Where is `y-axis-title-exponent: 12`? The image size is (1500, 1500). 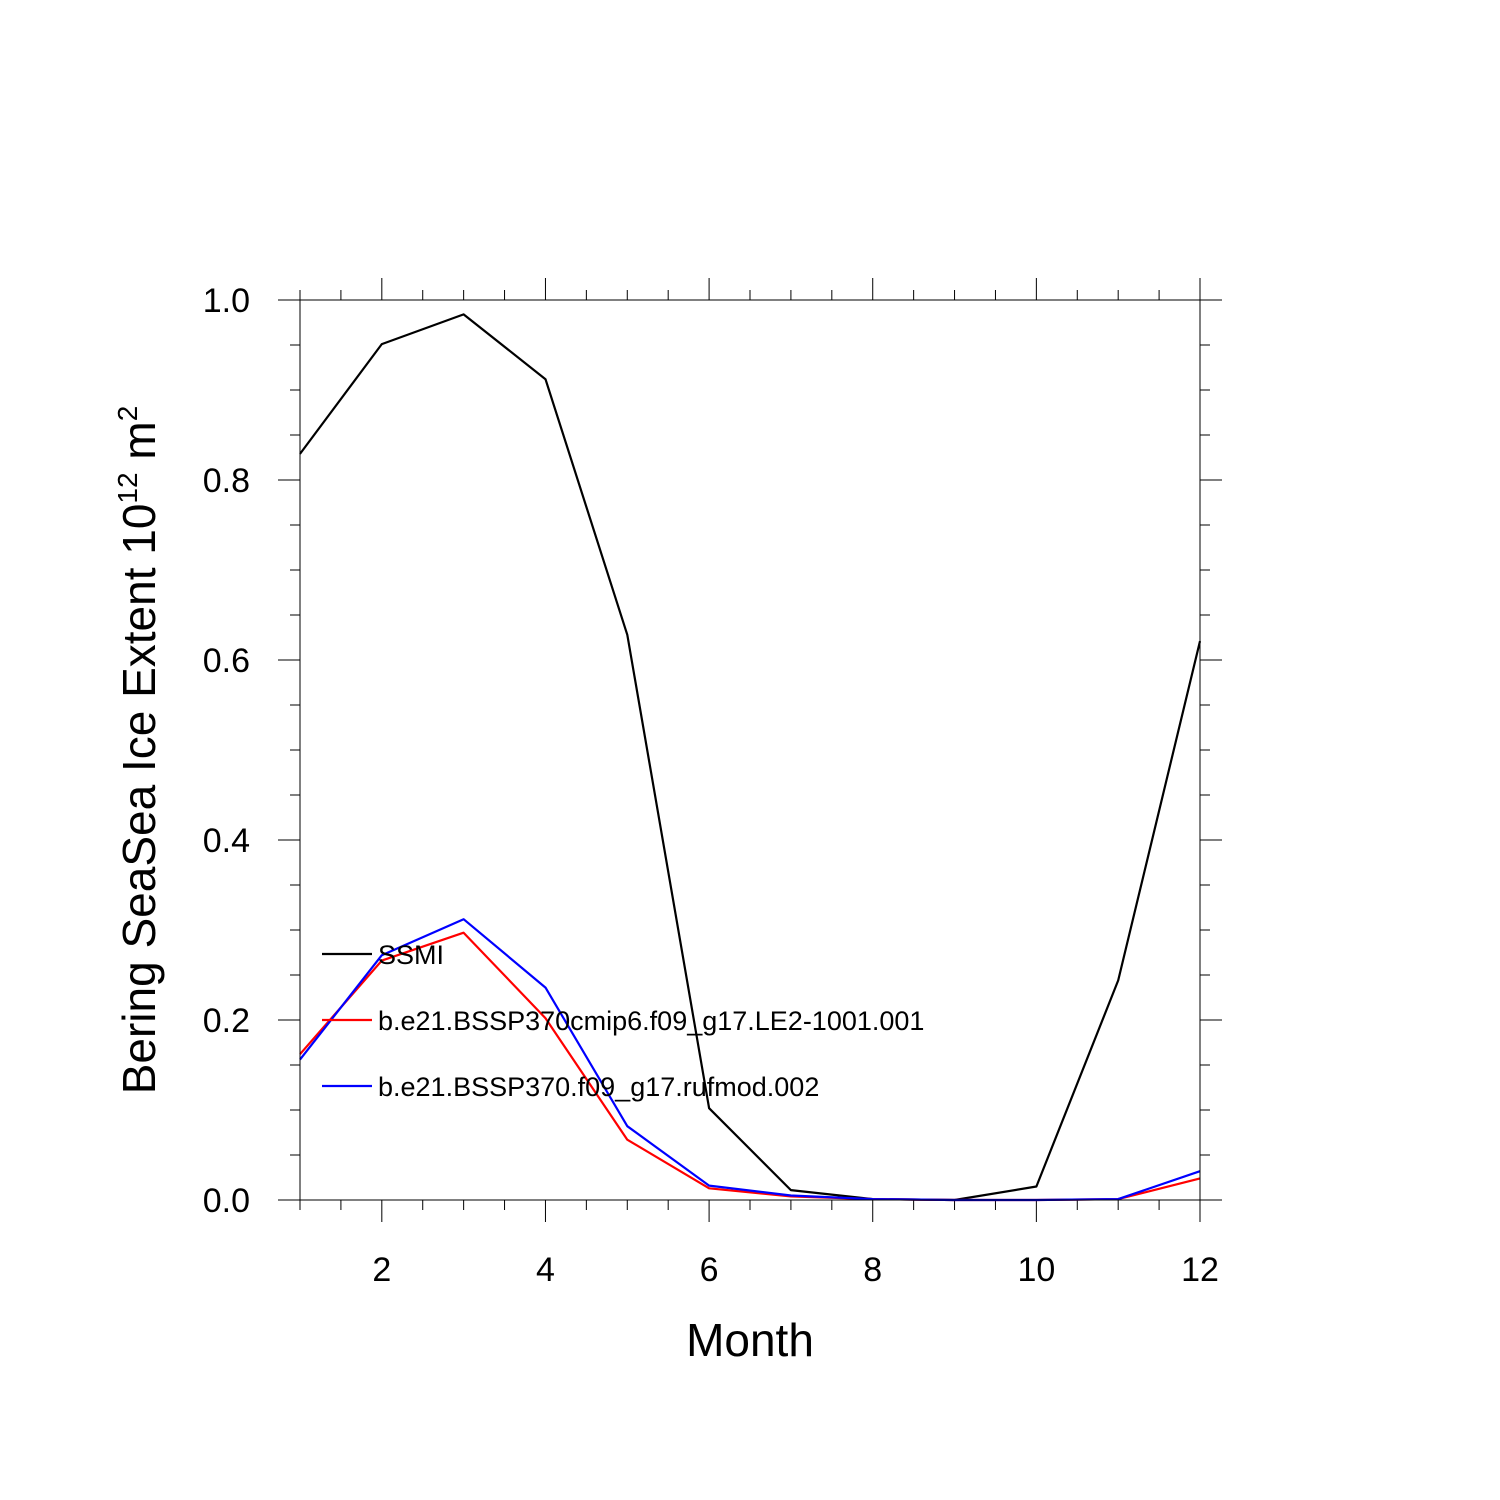
y-axis-title-exponent: 12 is located at coordinates (127, 487).